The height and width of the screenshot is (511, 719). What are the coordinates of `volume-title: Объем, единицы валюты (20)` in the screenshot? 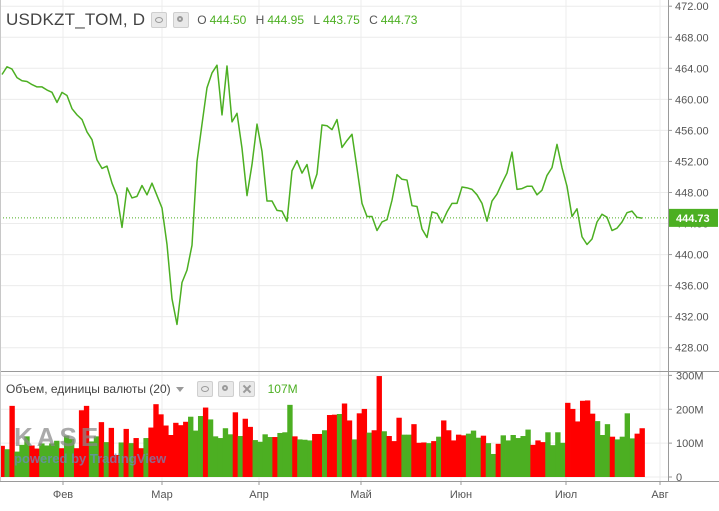 It's located at (88, 389).